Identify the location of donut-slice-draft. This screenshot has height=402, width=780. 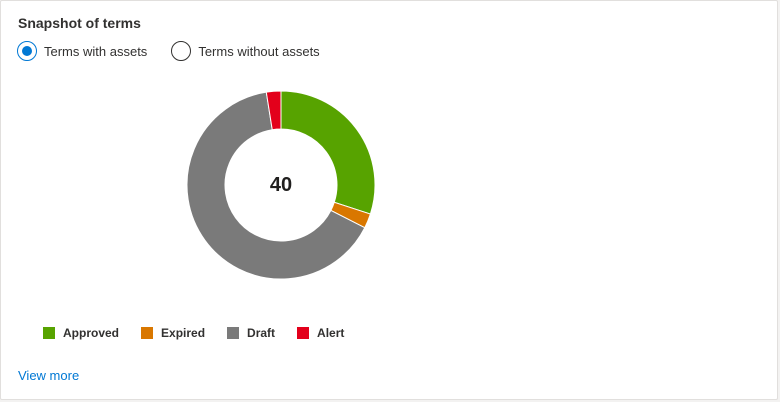
(276, 185).